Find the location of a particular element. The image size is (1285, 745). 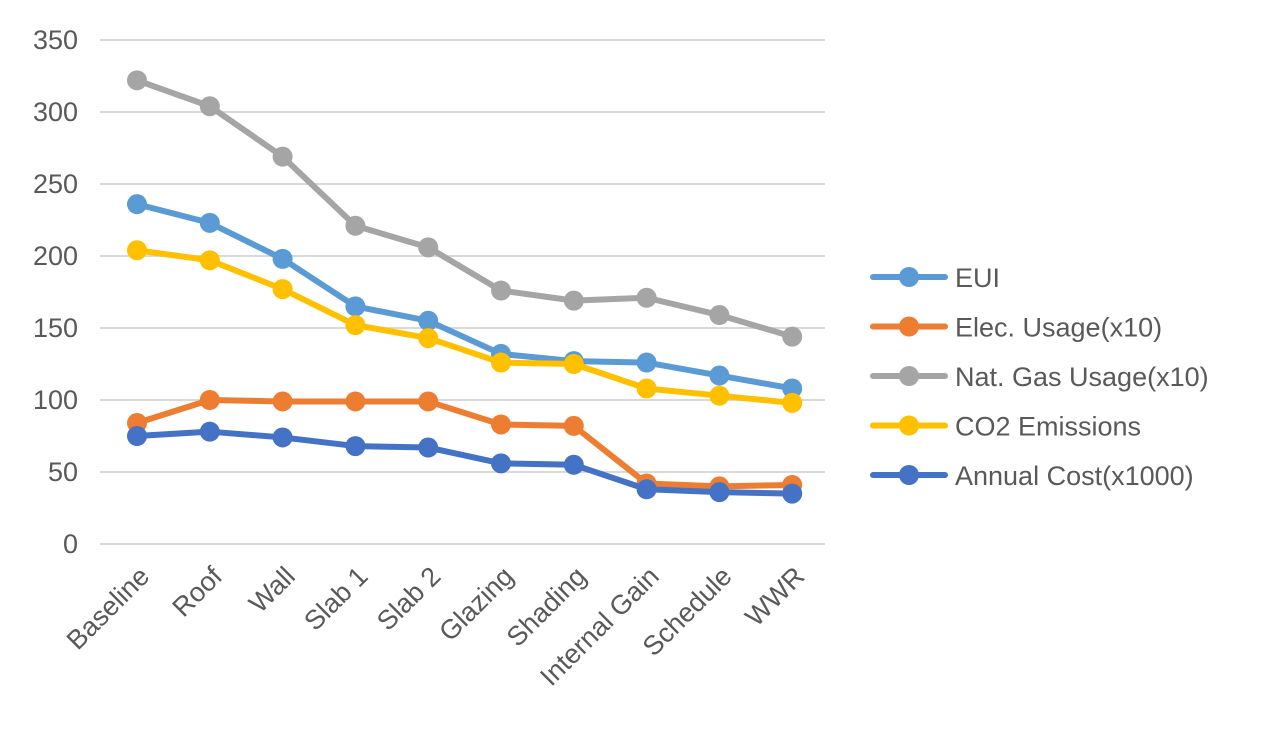

legend-item: Annual Cost(x1000) is located at coordinates (1032, 476).